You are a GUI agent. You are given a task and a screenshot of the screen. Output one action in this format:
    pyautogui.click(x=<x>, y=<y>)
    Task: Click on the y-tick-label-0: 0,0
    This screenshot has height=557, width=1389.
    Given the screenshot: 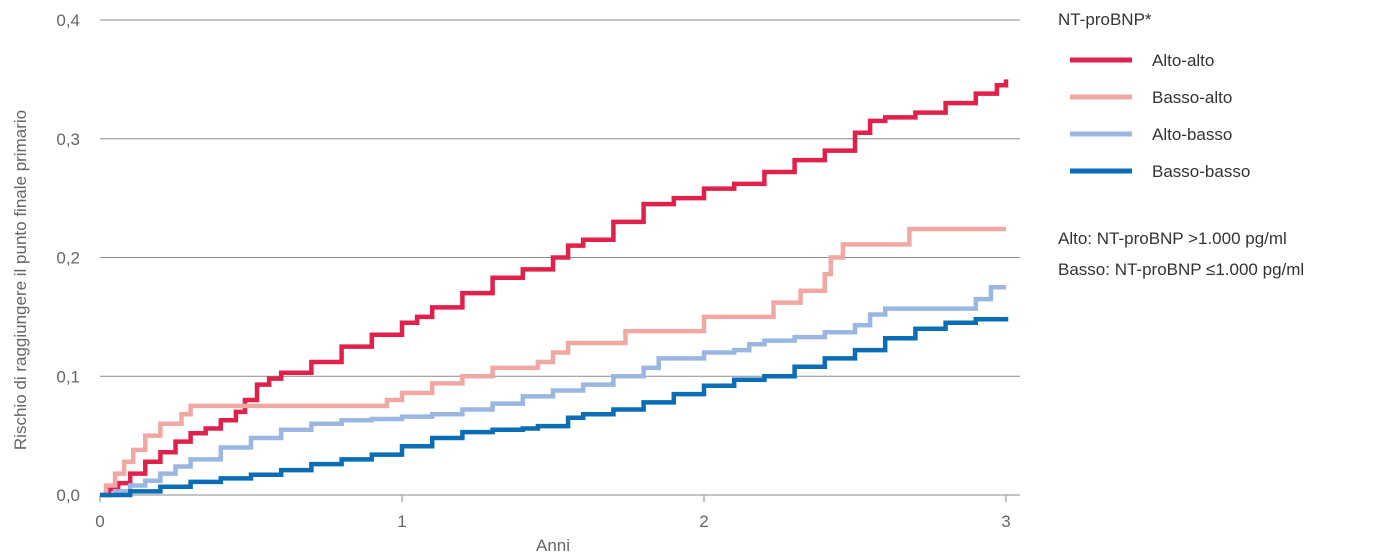 What is the action you would take?
    pyautogui.click(x=68, y=495)
    